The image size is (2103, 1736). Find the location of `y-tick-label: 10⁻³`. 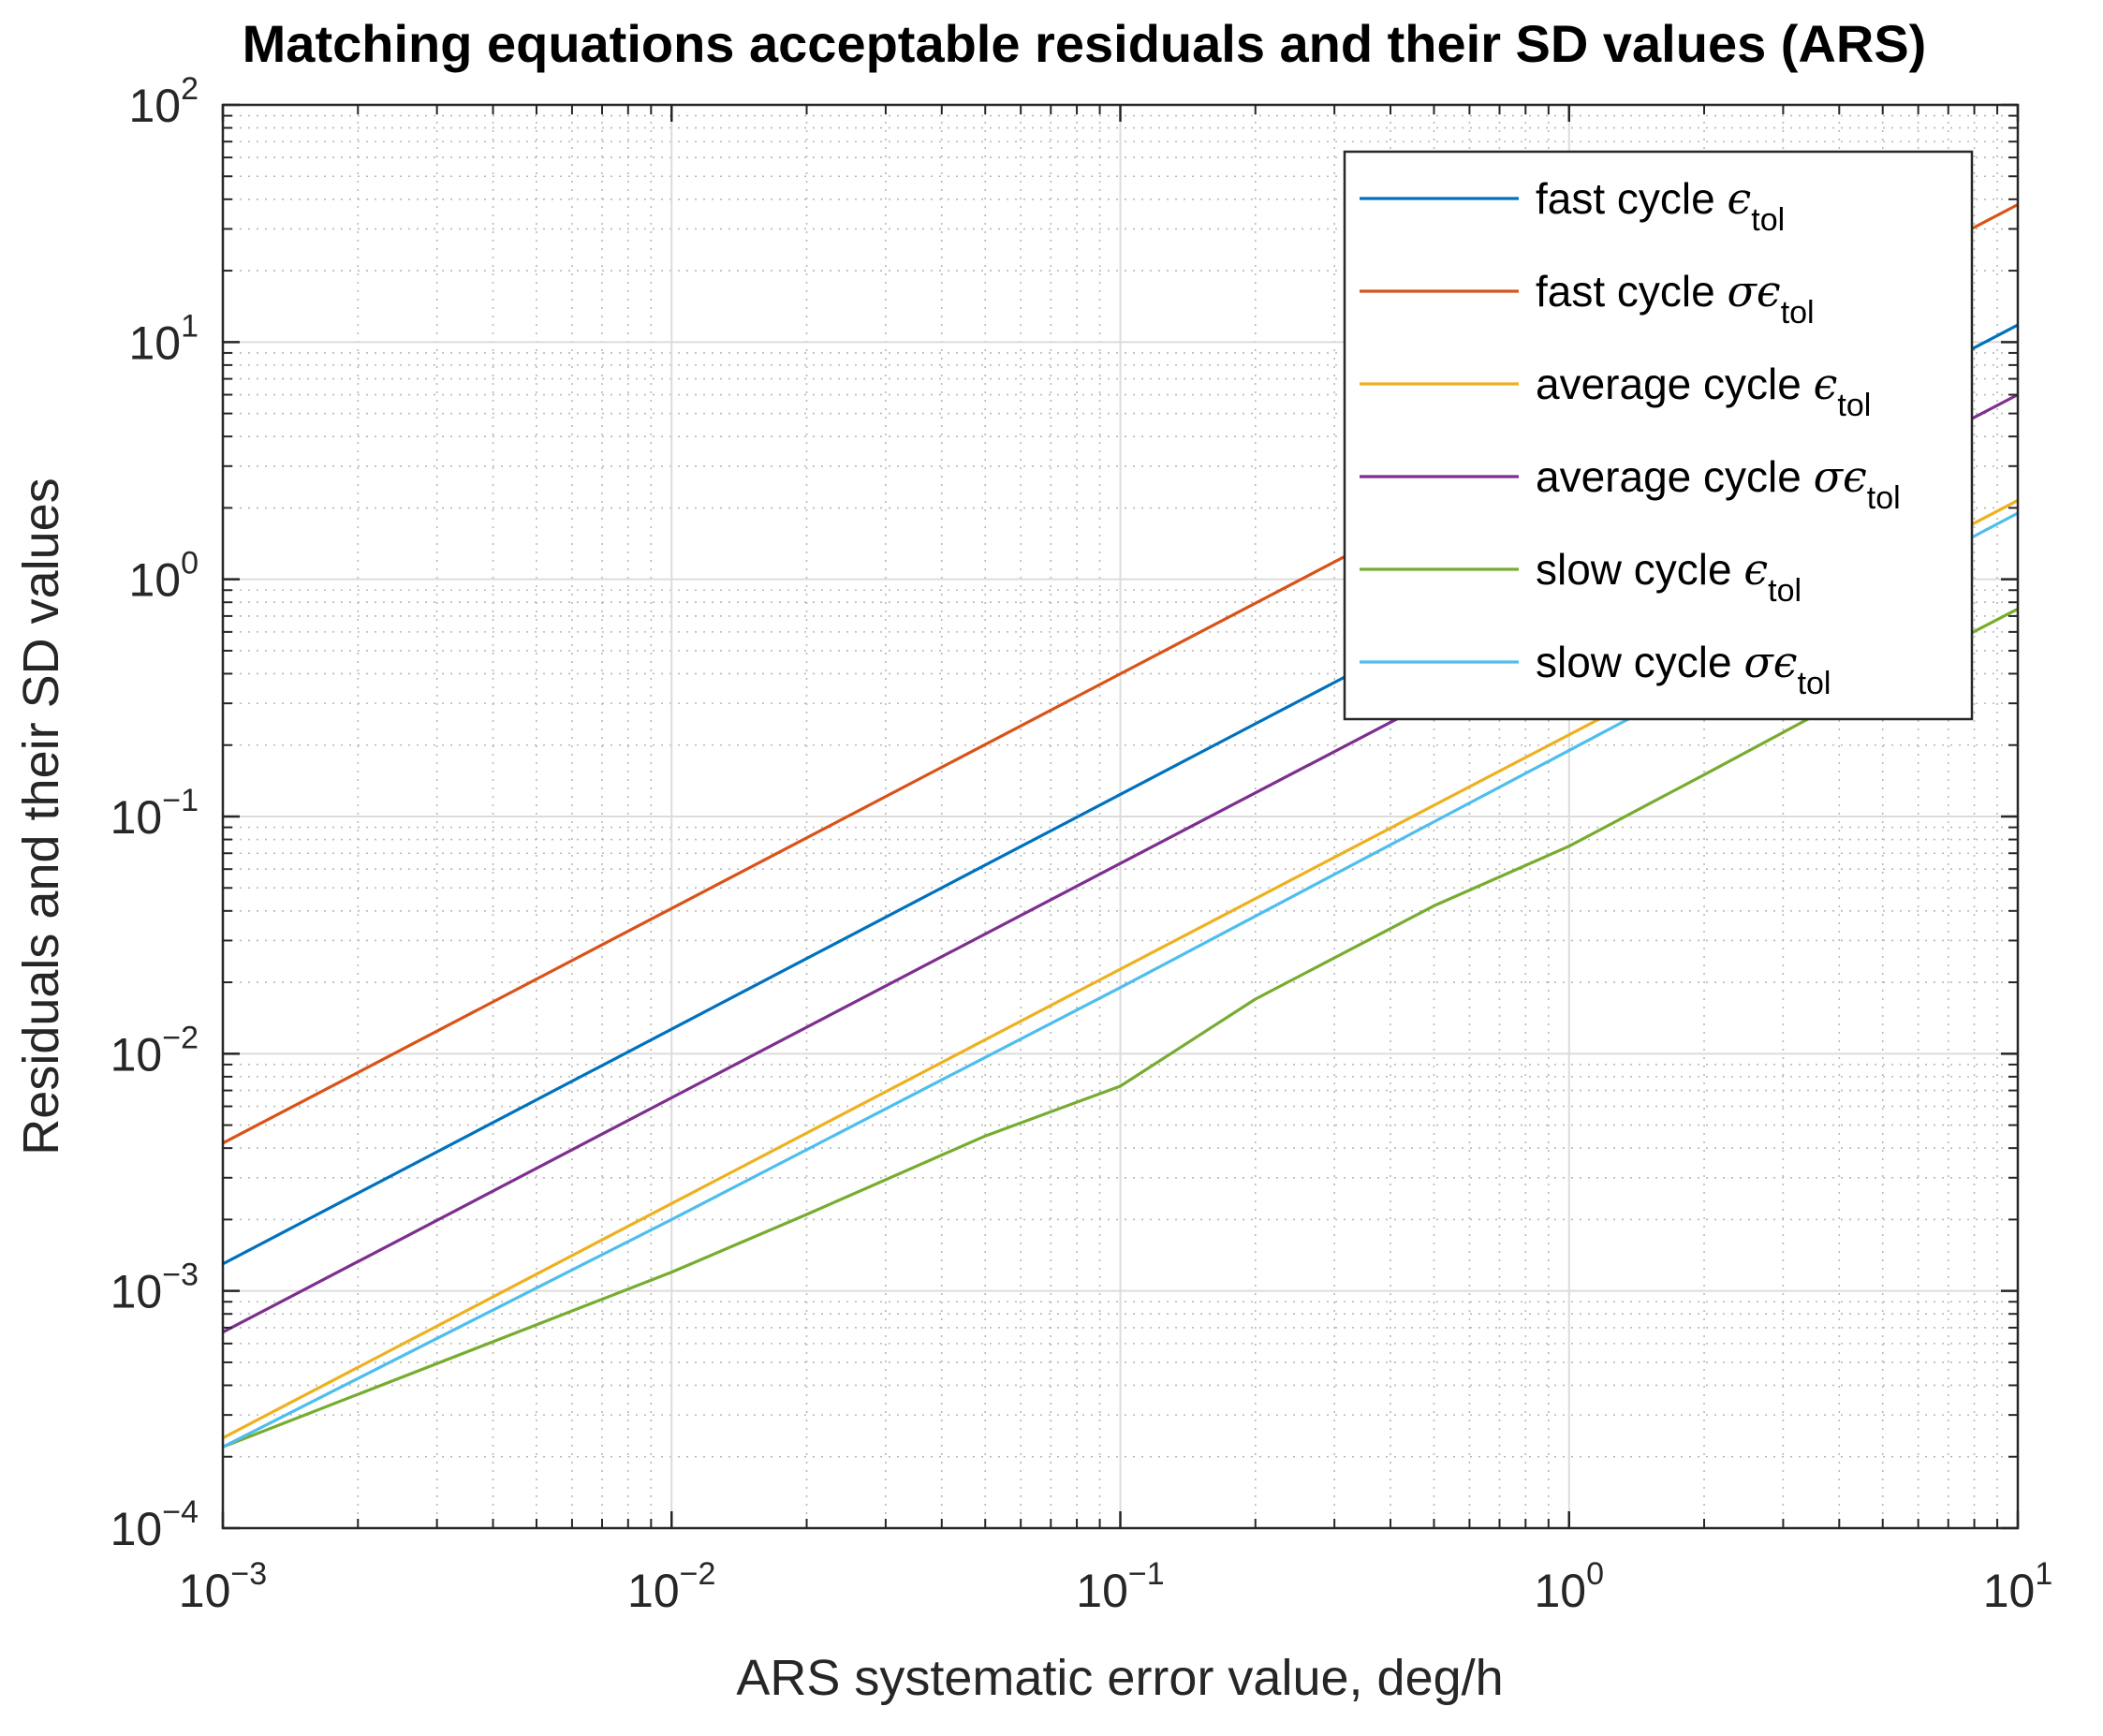

y-tick-label: 10⁻³ is located at coordinates (154, 1288).